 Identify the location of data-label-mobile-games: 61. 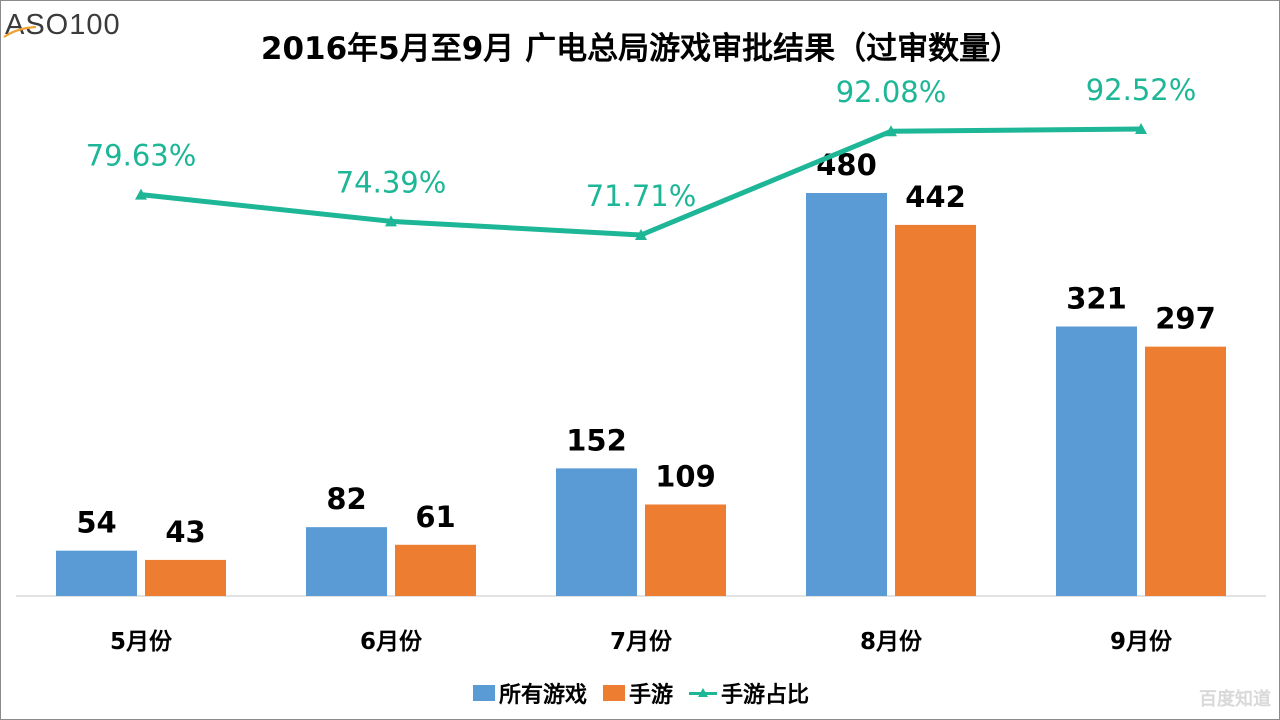
(435, 517).